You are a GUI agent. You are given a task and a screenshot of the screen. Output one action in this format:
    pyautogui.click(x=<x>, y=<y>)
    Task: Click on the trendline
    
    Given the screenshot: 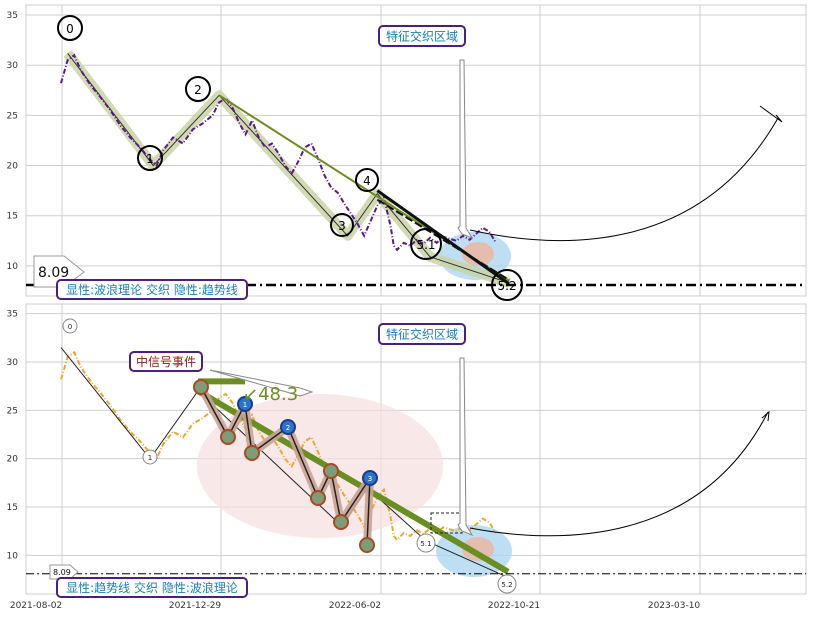 What is the action you would take?
    pyautogui.click(x=443, y=237)
    